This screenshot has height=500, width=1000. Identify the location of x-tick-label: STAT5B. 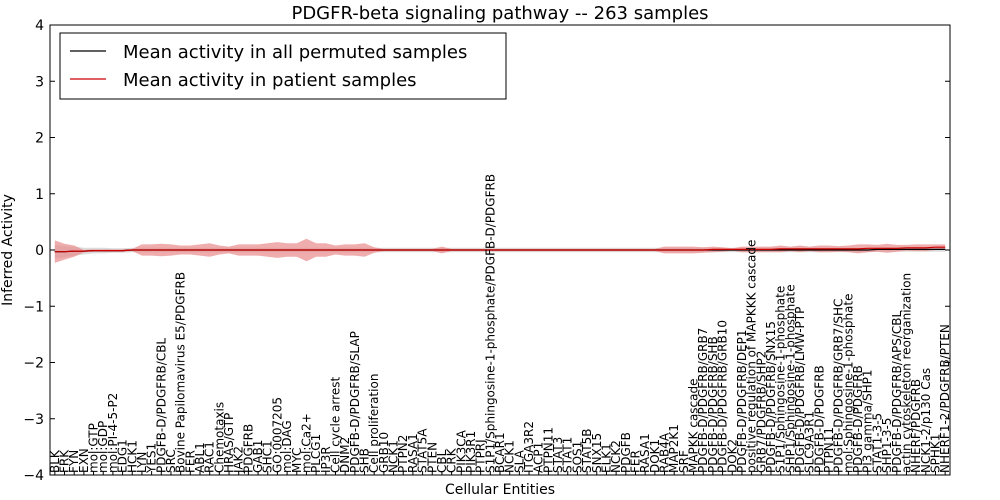
(587, 451).